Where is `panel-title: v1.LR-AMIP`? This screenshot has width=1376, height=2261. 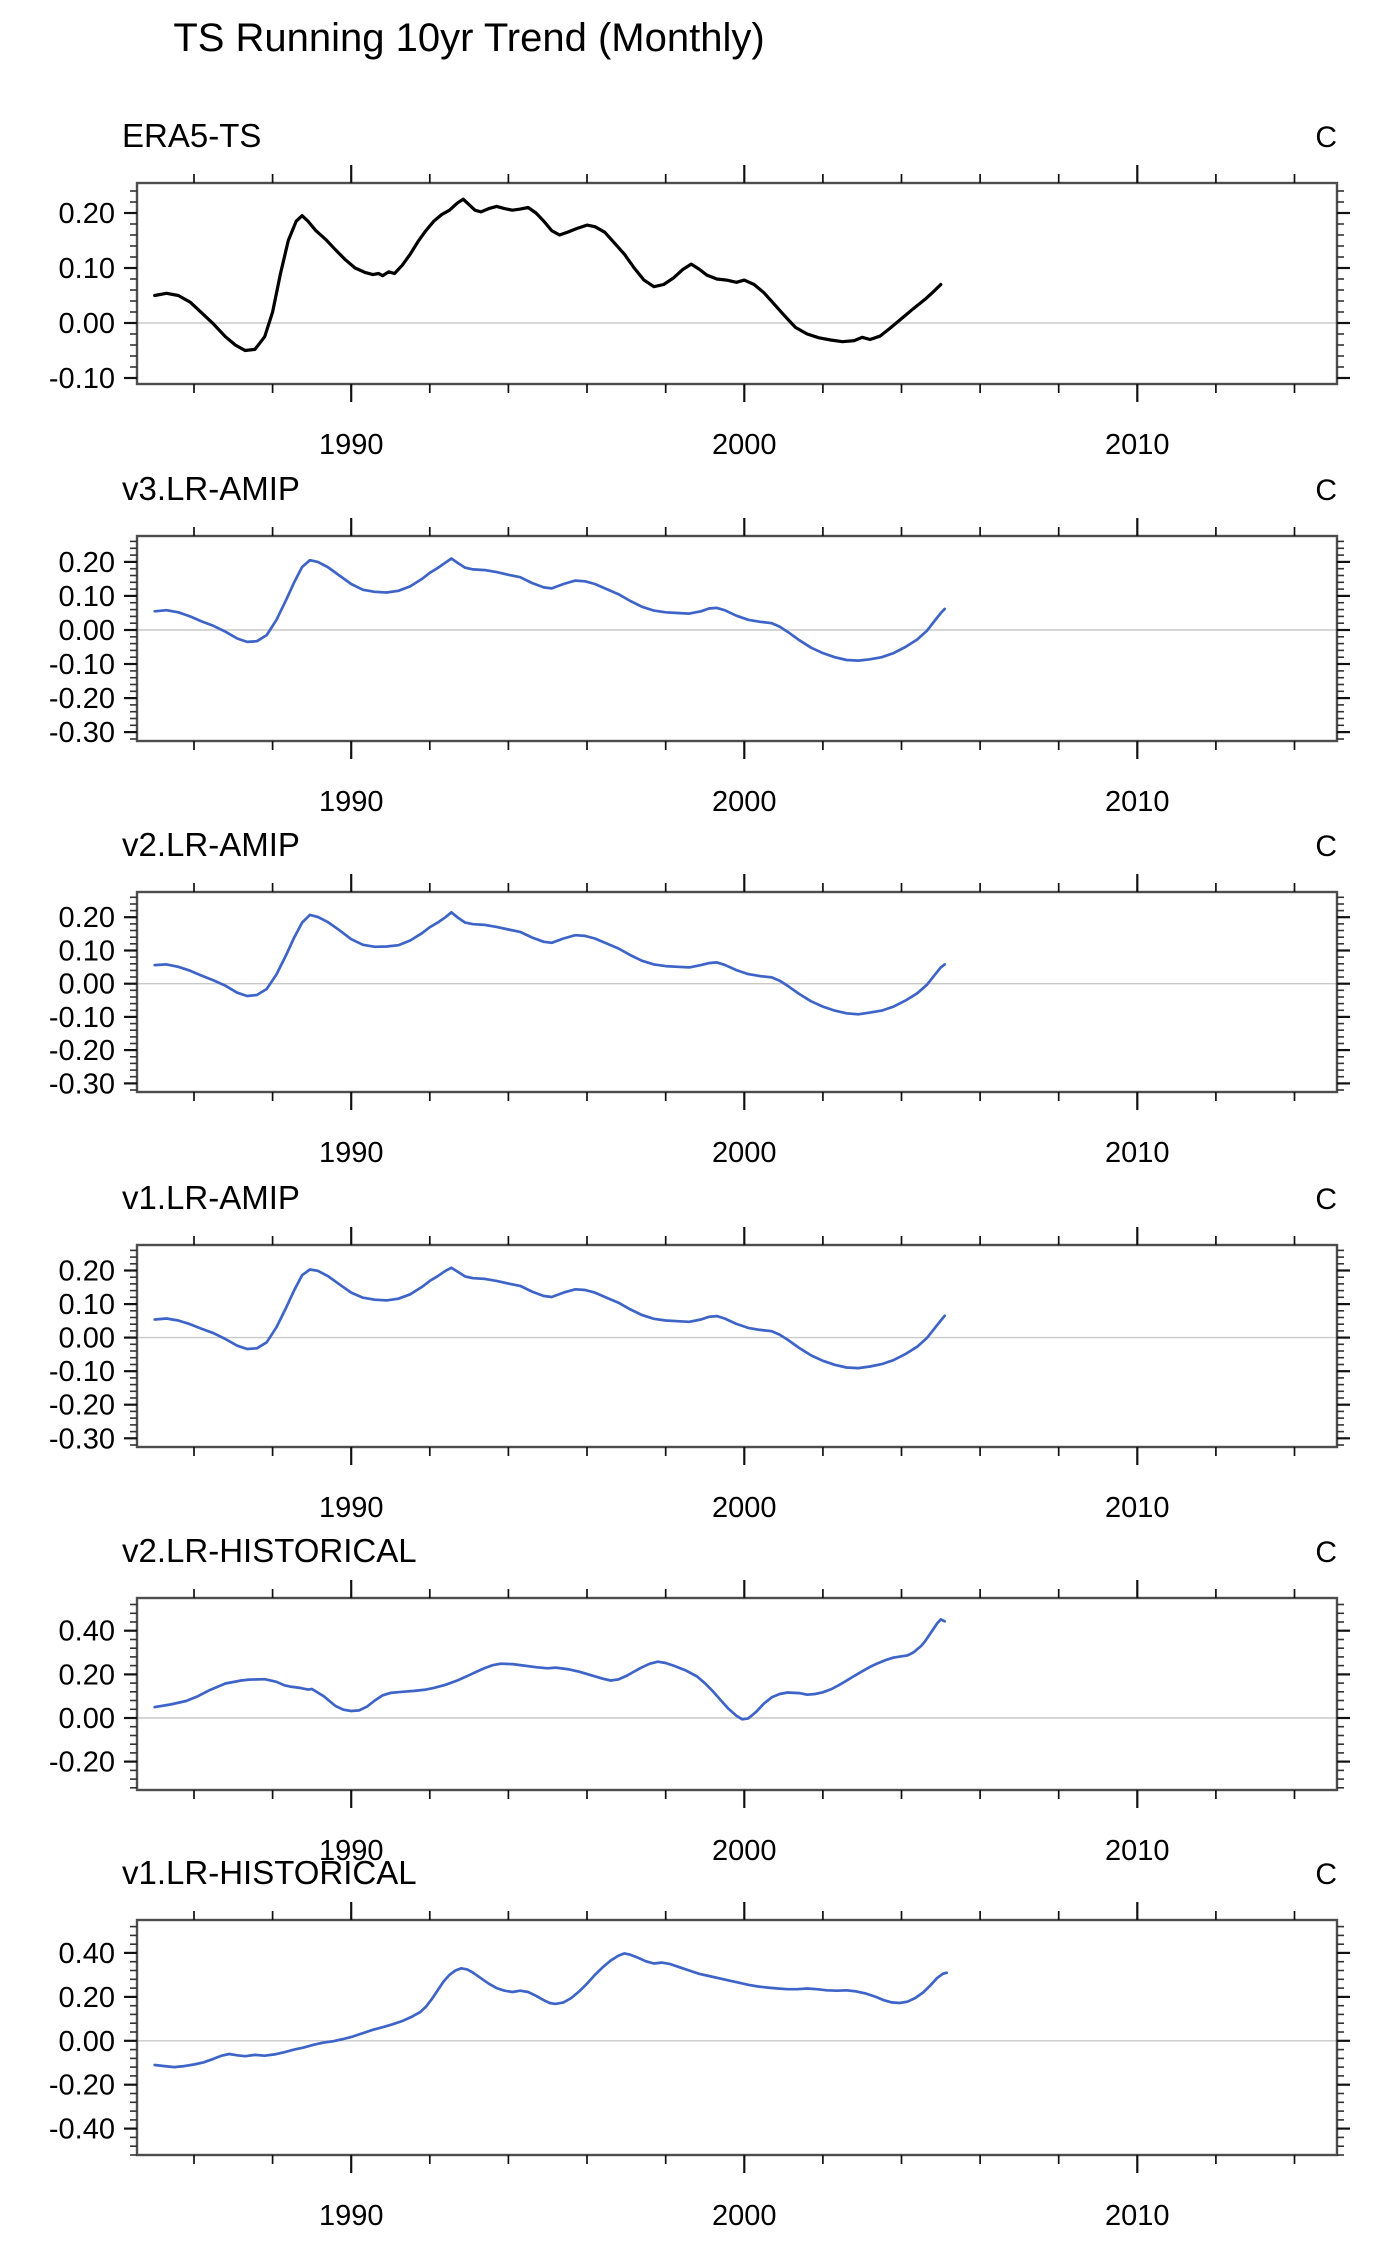 panel-title: v1.LR-AMIP is located at coordinates (211, 1197).